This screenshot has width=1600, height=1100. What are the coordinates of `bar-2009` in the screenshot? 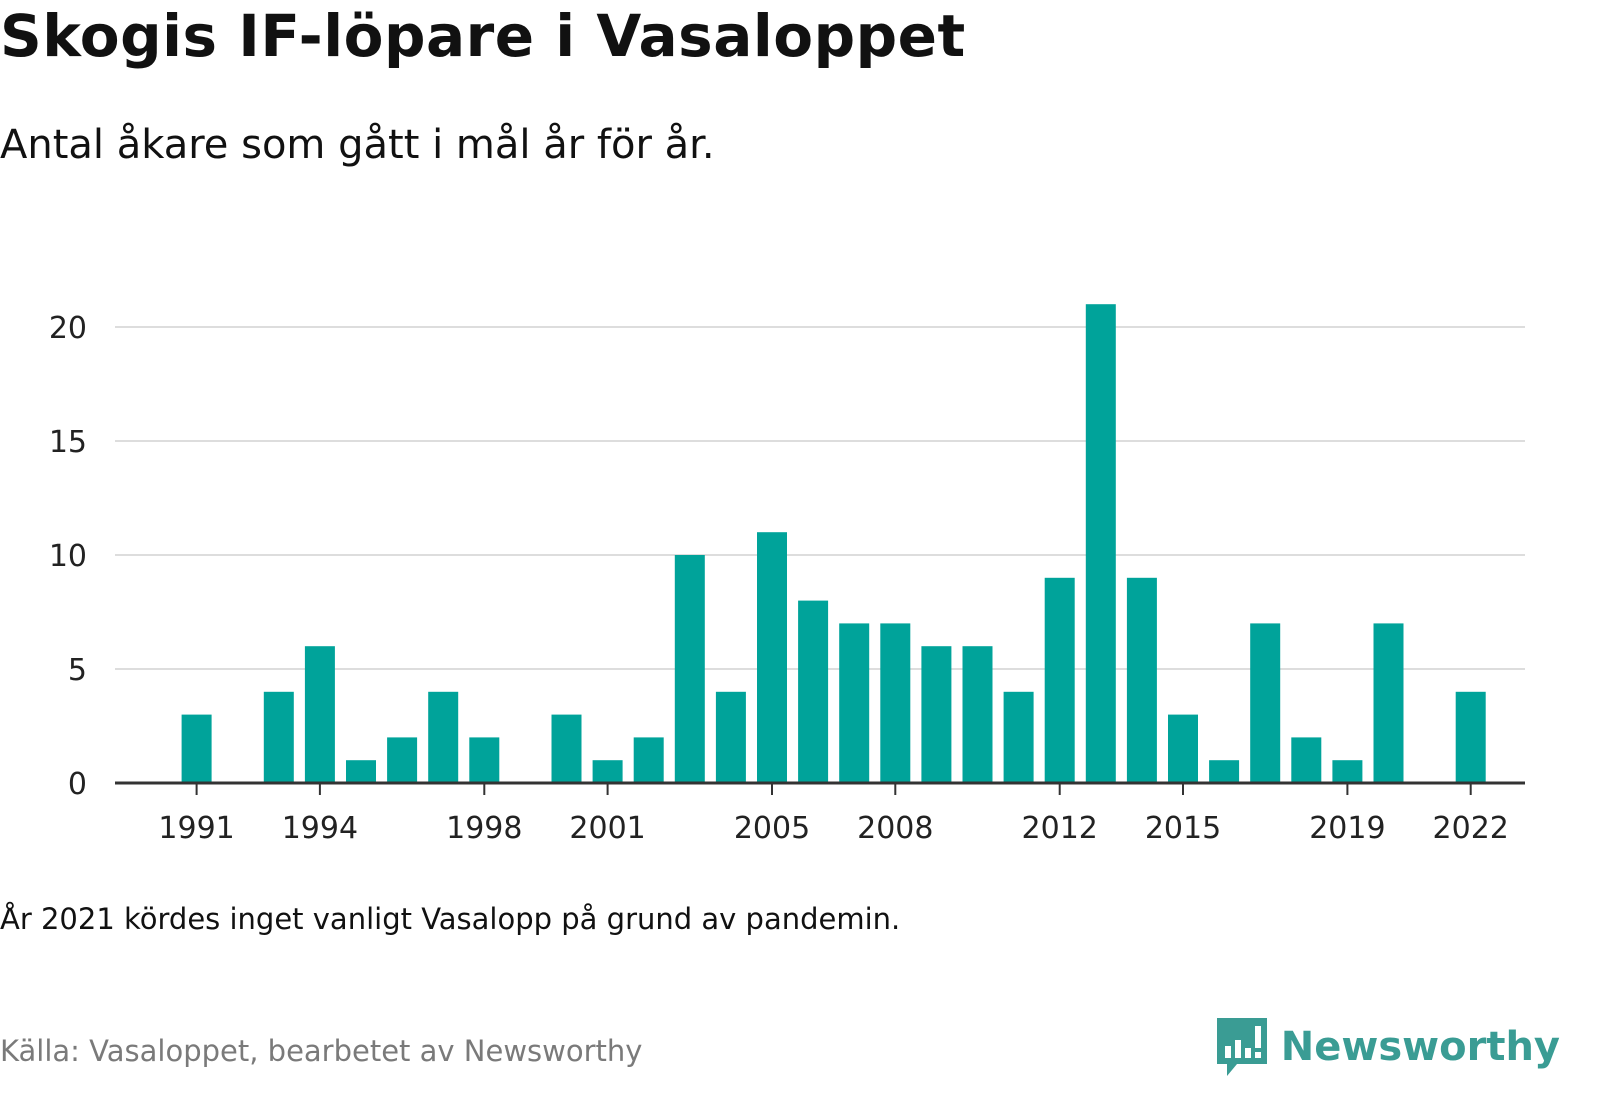 It's located at (936, 714).